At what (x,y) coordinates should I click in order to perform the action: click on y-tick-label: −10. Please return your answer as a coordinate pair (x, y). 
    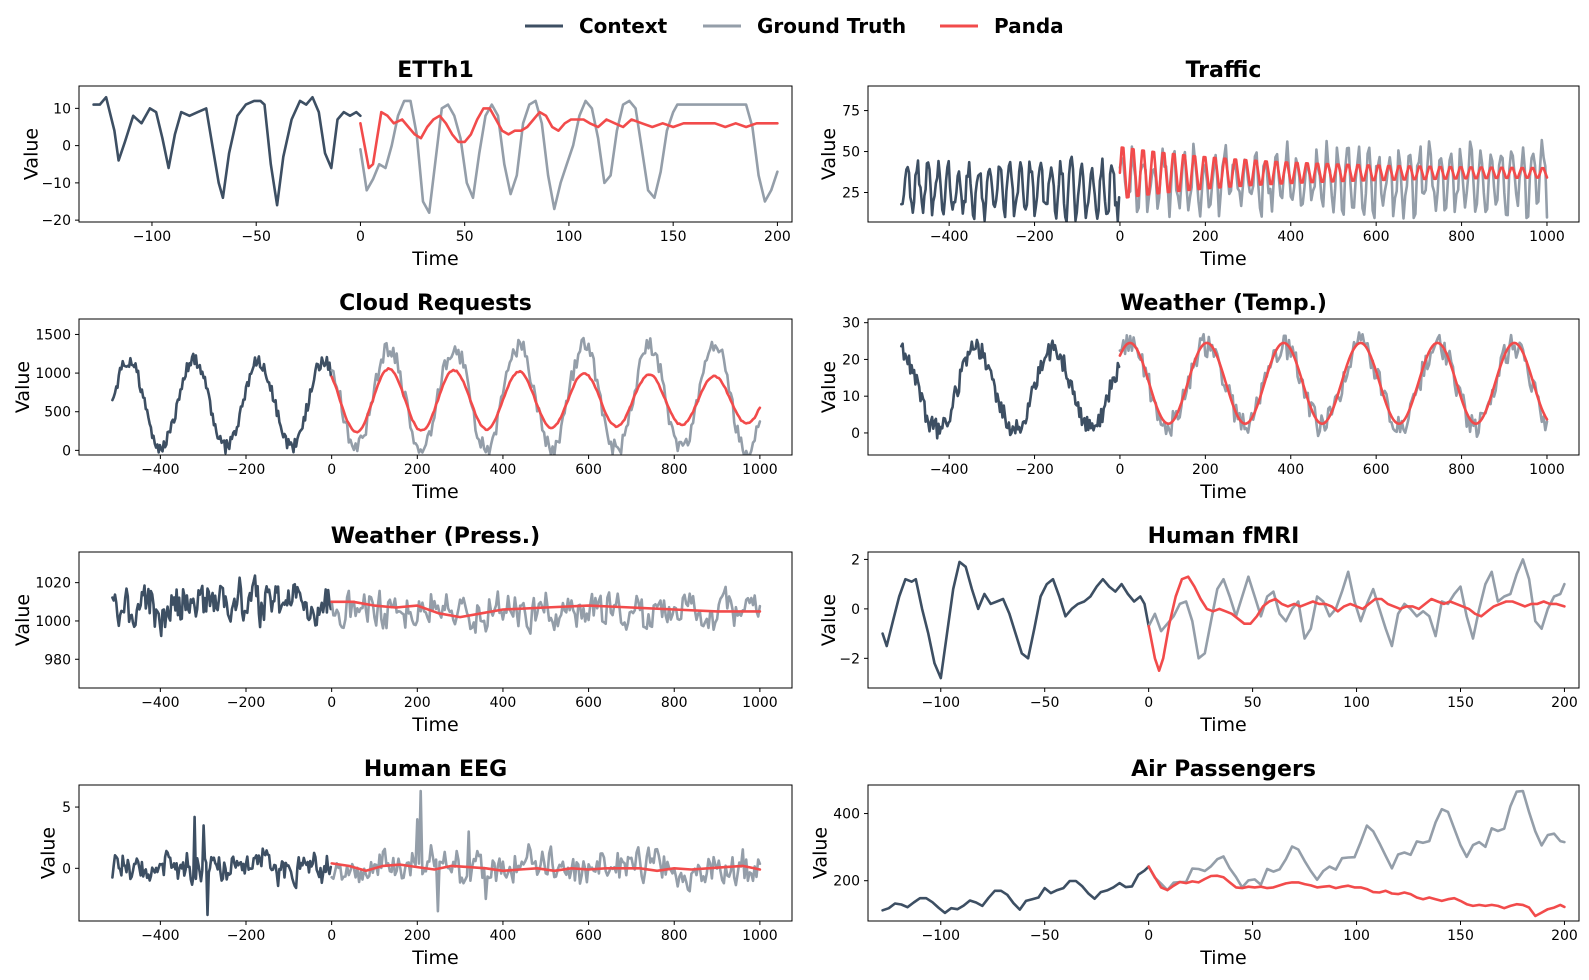
    Looking at the image, I should click on (56, 184).